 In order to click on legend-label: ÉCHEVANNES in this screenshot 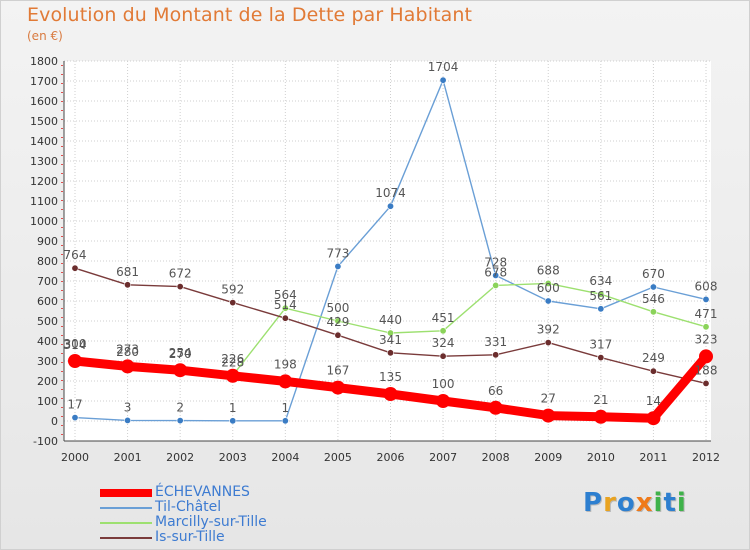, I will do `click(202, 492)`.